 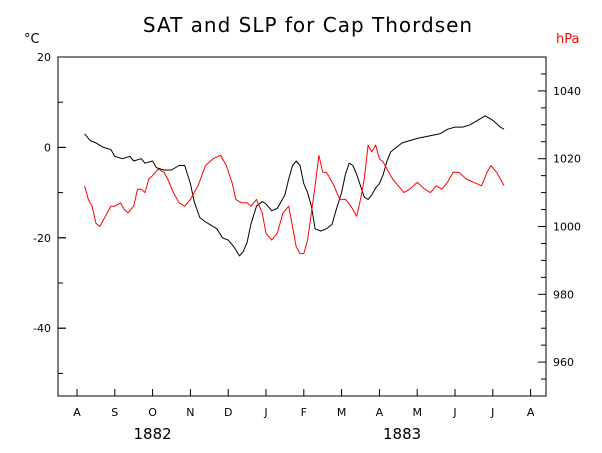 I want to click on month-label: N, so click(x=190, y=412).